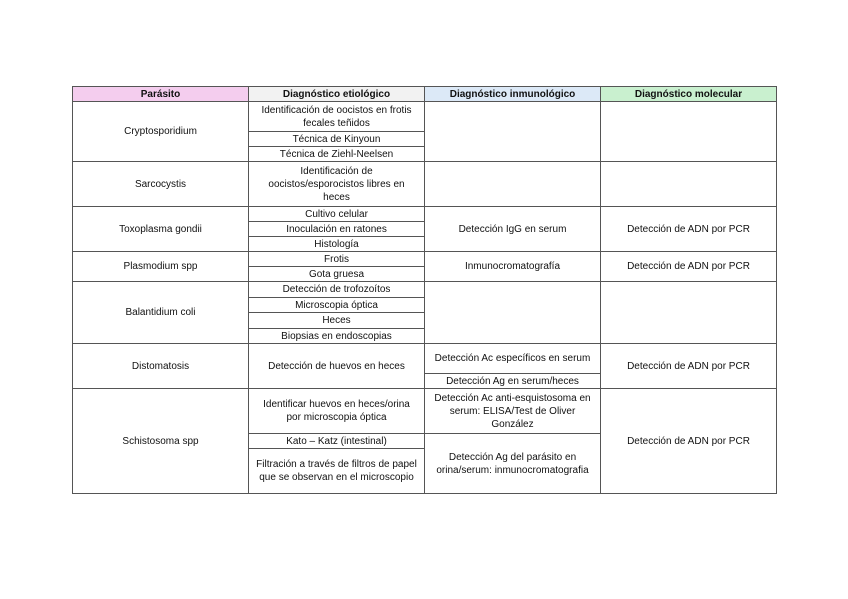 This screenshot has height=599, width=848. What do you see at coordinates (336, 336) in the screenshot?
I see `etiologic-diagnosis: Biopsias en endoscopias` at bounding box center [336, 336].